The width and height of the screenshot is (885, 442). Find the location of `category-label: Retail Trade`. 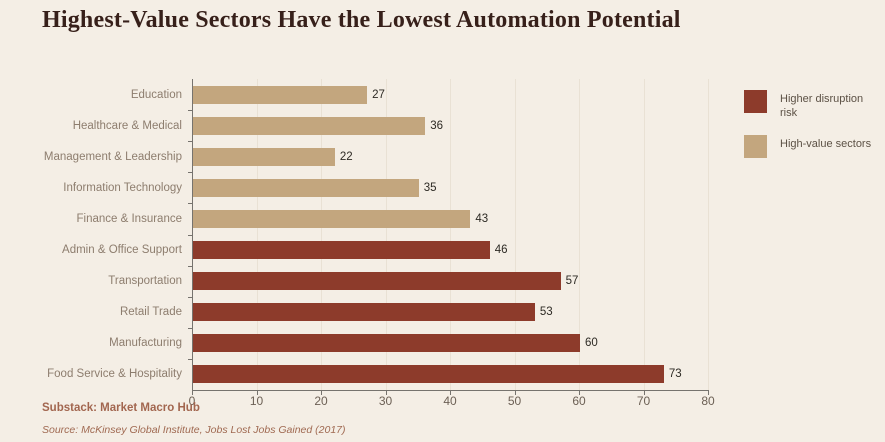

category-label: Retail Trade is located at coordinates (150, 312).